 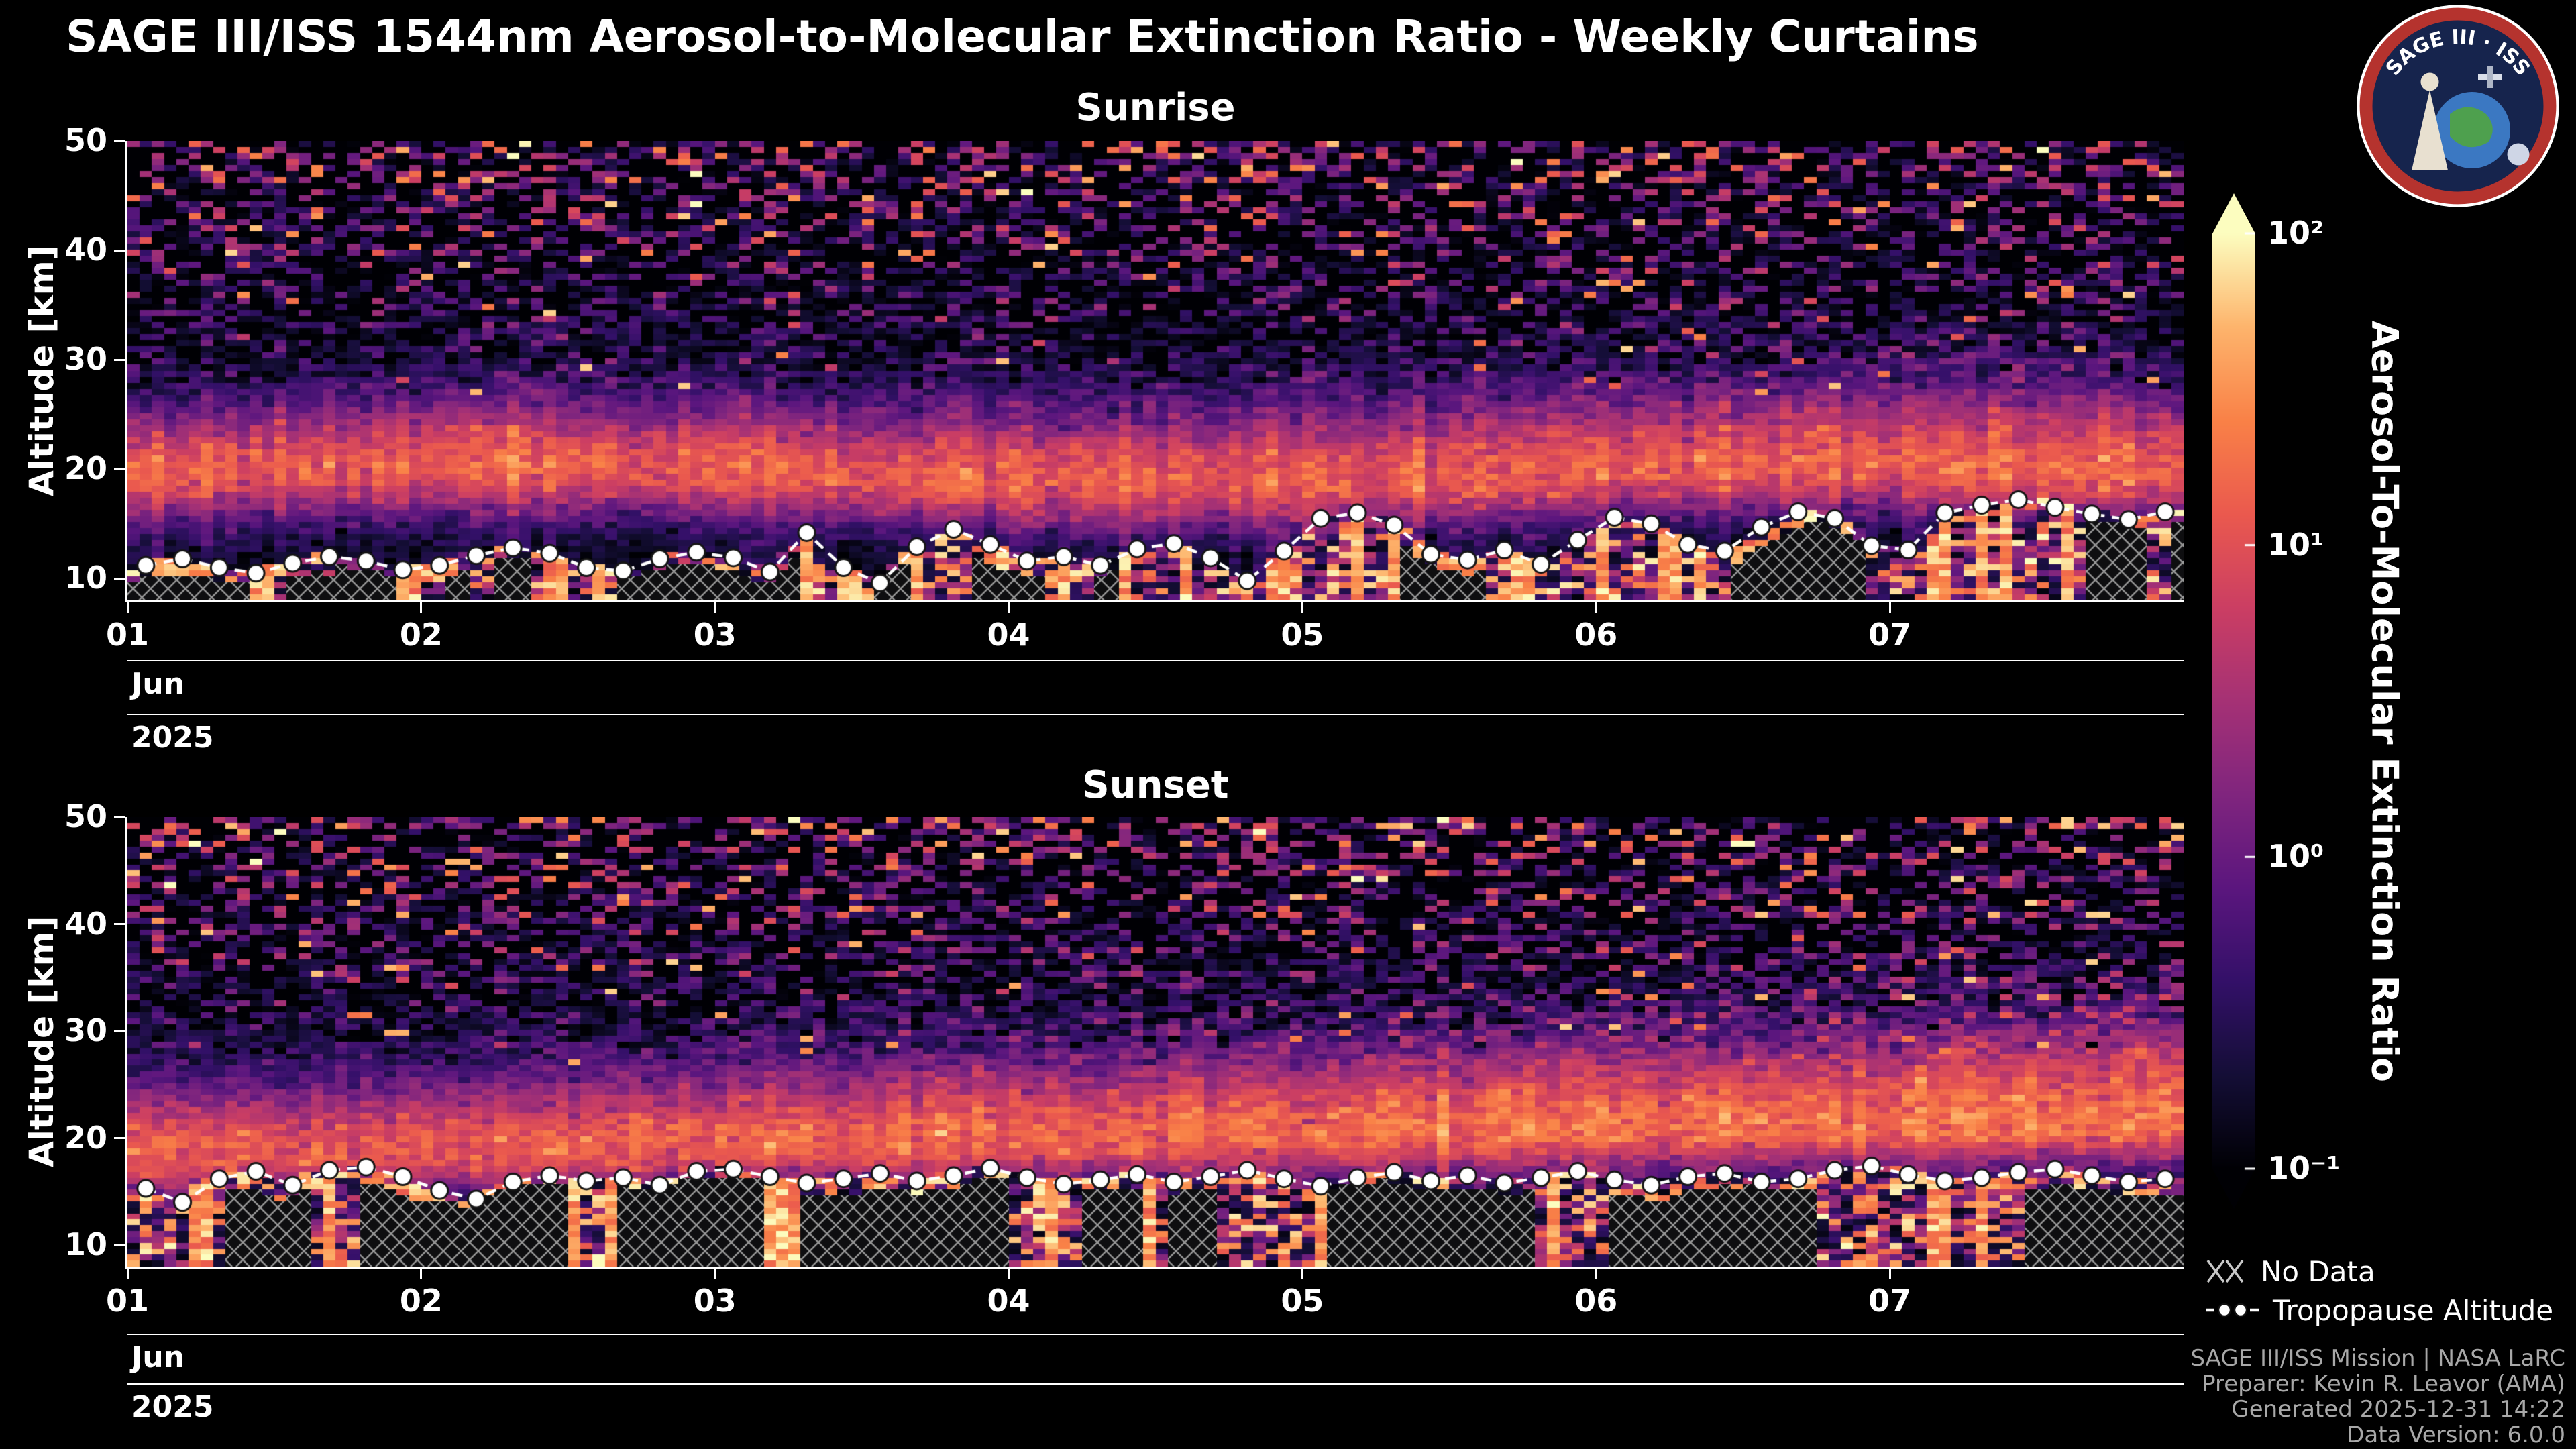 I want to click on sunset-year-label: 2025, so click(x=172, y=1407).